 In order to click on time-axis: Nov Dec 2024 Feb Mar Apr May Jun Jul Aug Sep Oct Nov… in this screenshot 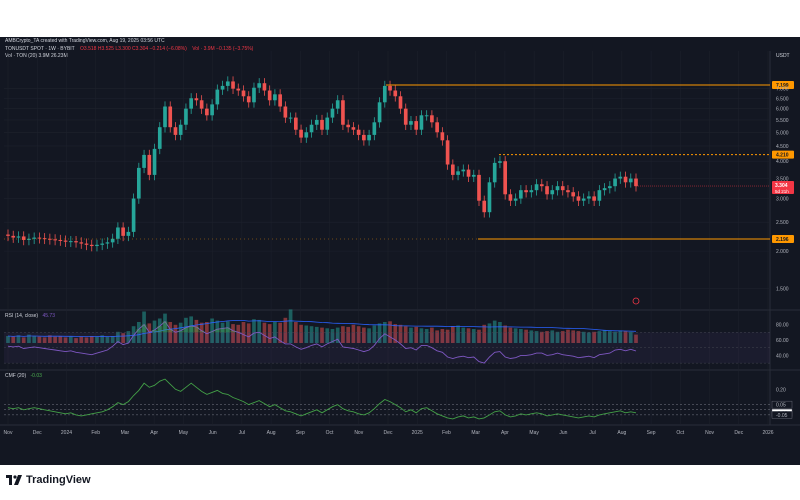, I will do `click(389, 433)`.